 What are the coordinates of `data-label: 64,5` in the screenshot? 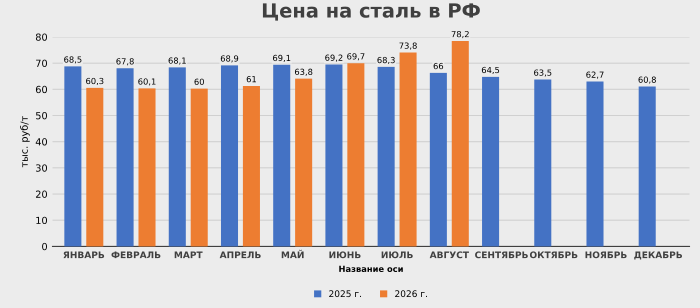 It's located at (491, 70).